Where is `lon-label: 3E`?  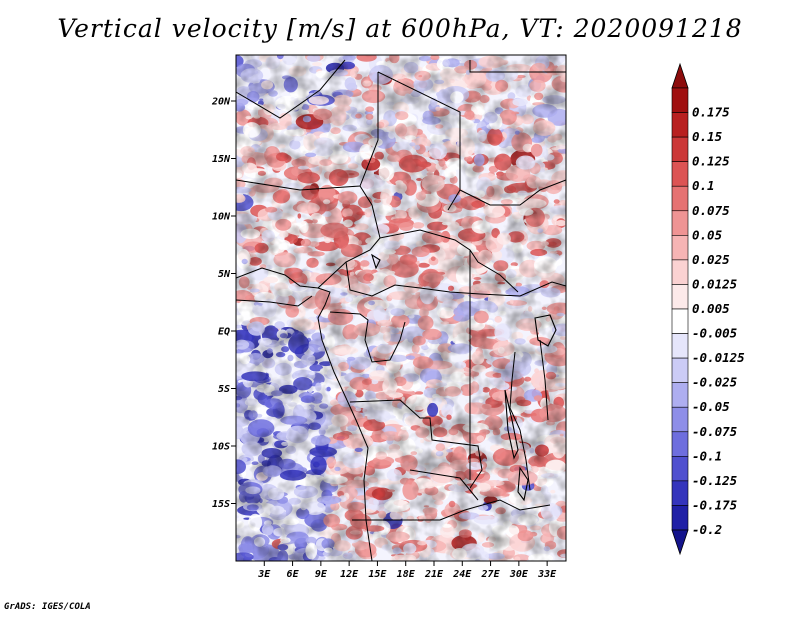 lon-label: 3E is located at coordinates (264, 574).